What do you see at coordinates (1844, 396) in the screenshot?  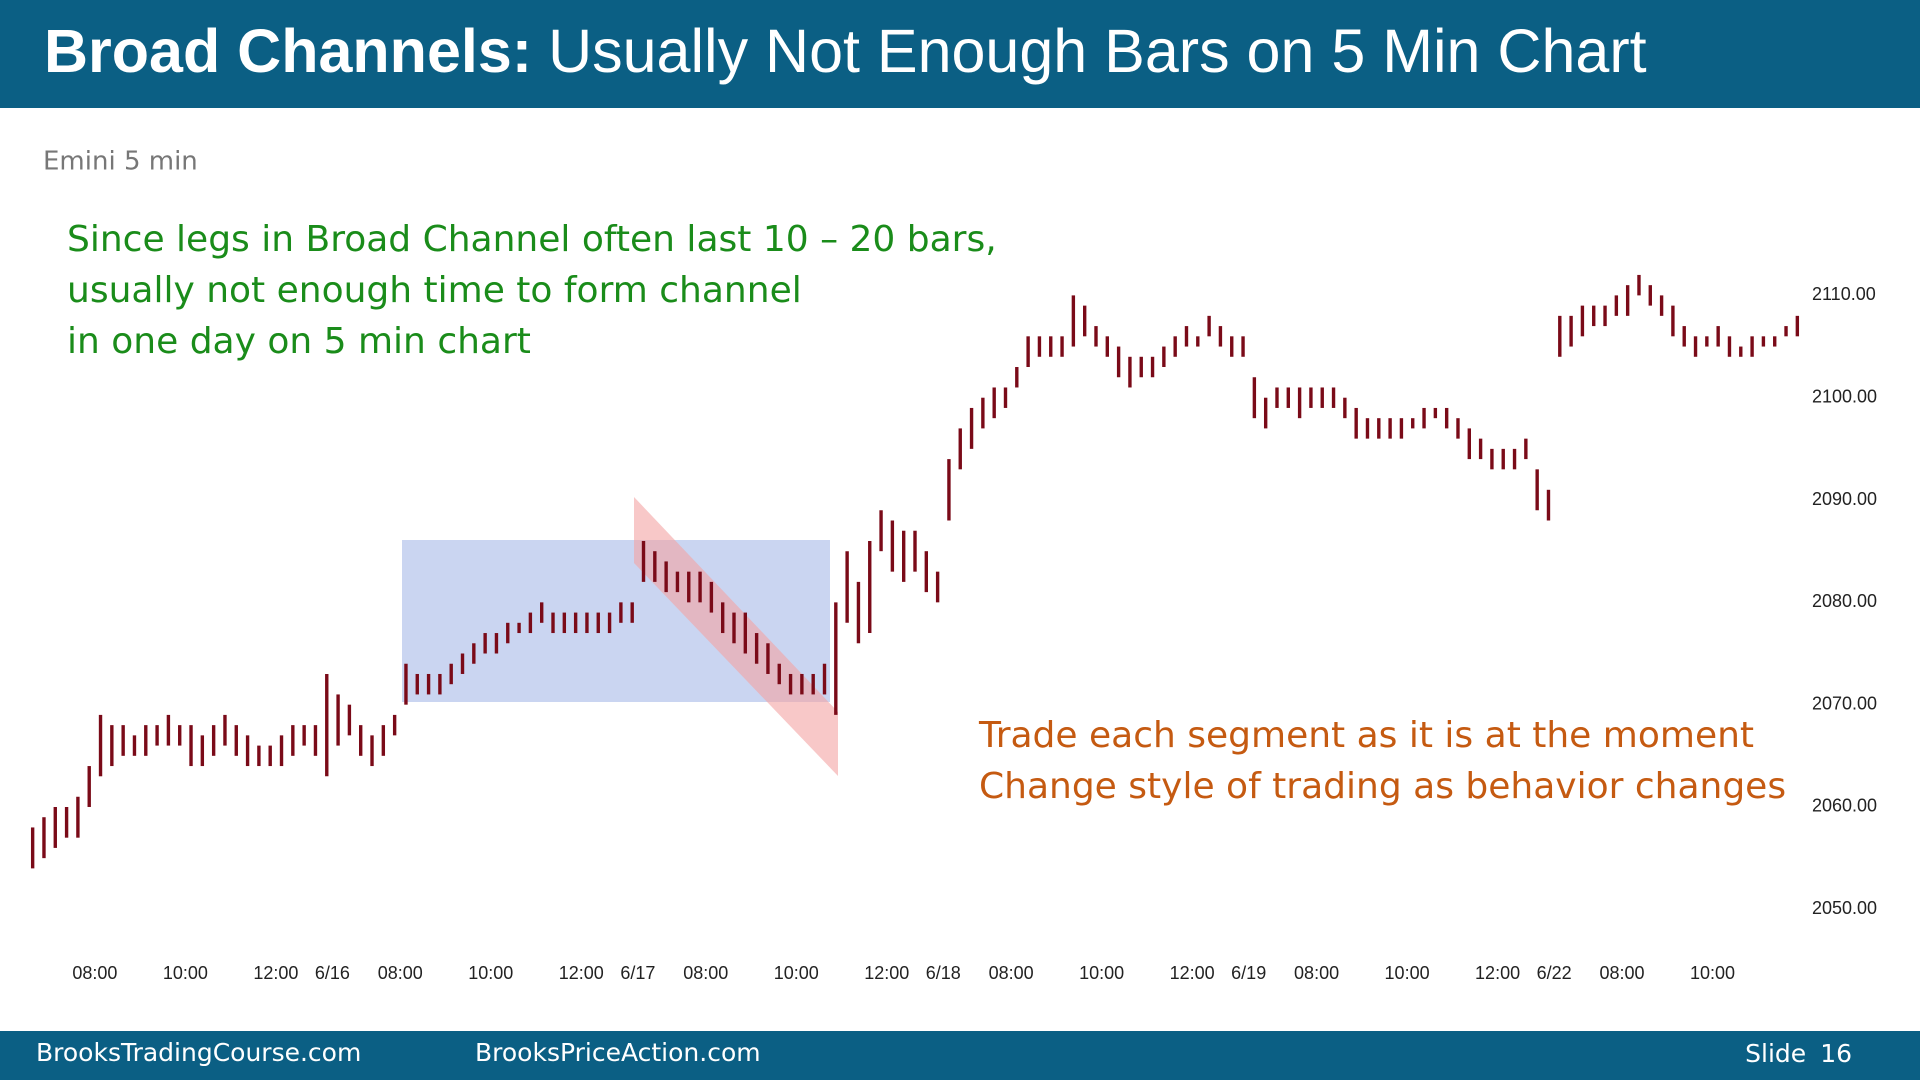 I see `y-tick-label: 2100.00` at bounding box center [1844, 396].